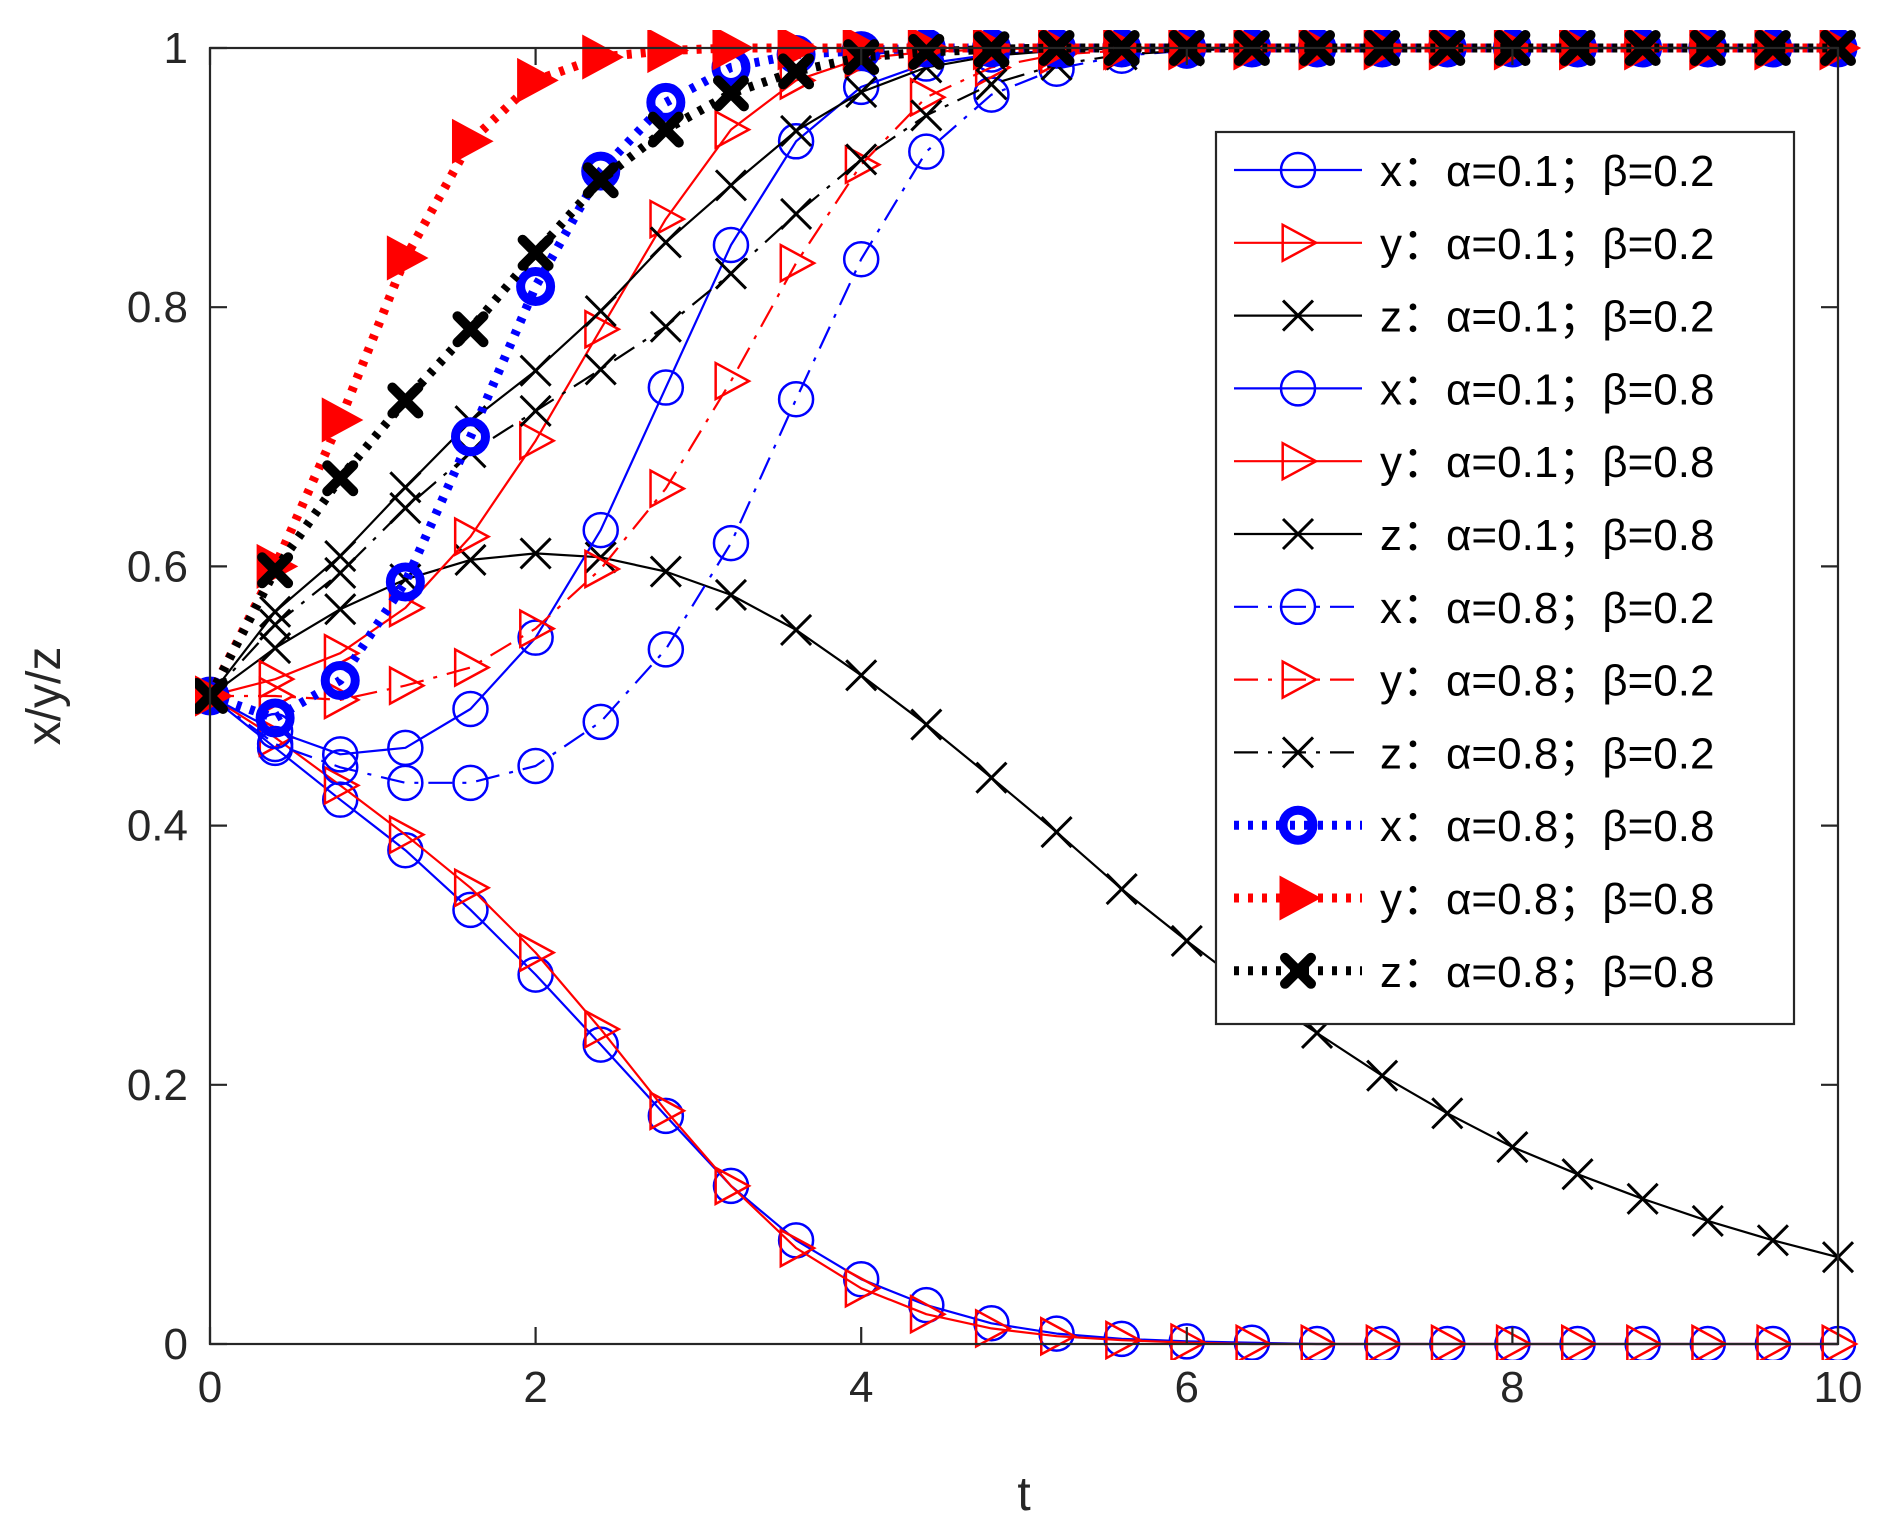 The height and width of the screenshot is (1533, 1881). I want to click on legend-item: y：α=0.8；β=0.8, so click(1474, 899).